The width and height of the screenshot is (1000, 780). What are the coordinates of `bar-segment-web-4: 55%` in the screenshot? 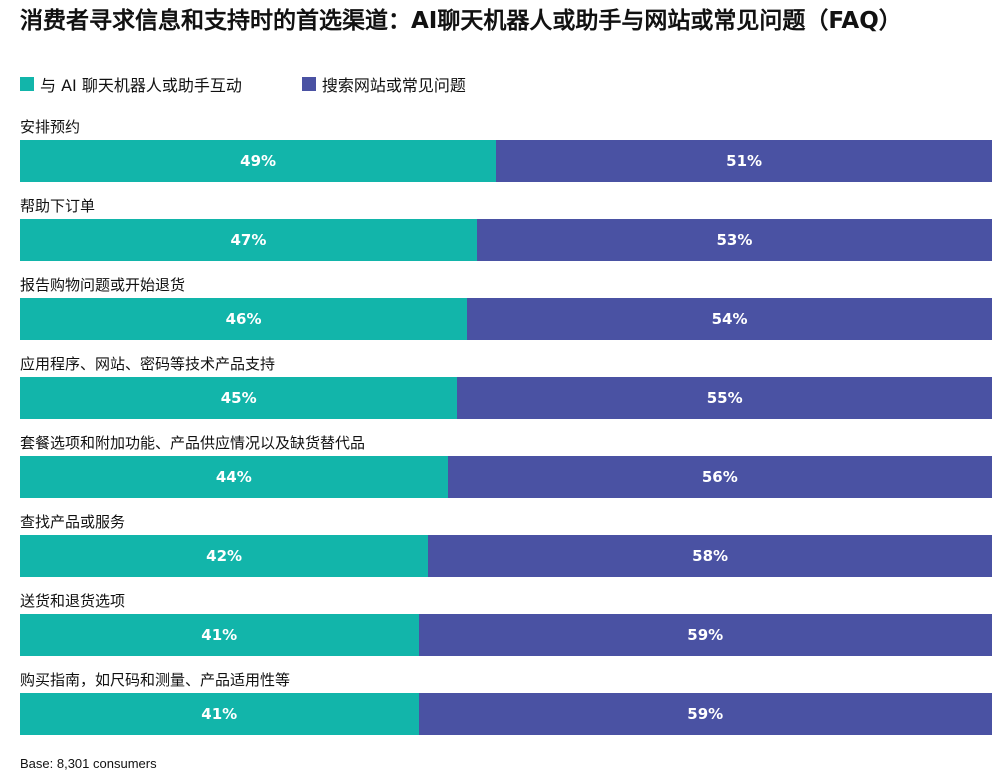 It's located at (724, 398).